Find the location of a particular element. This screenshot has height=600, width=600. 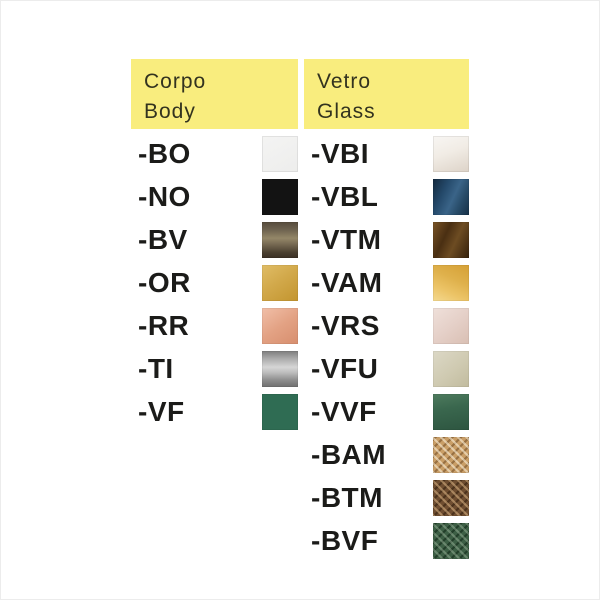

finish-code: -BAM is located at coordinates (349, 454).